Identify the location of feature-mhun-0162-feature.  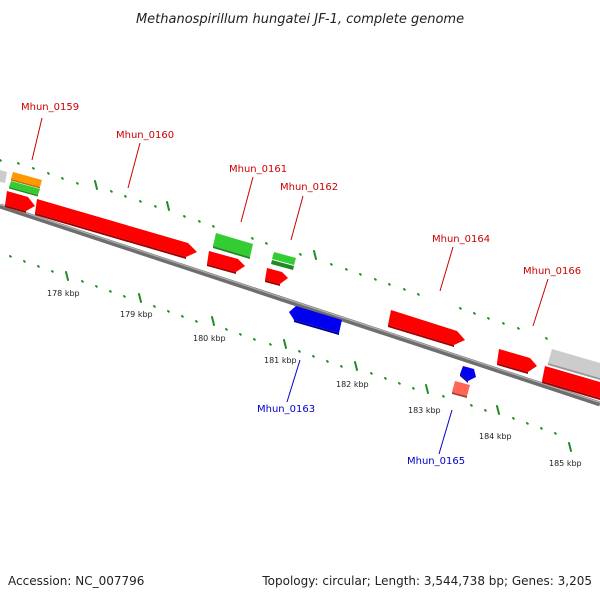
(283, 261).